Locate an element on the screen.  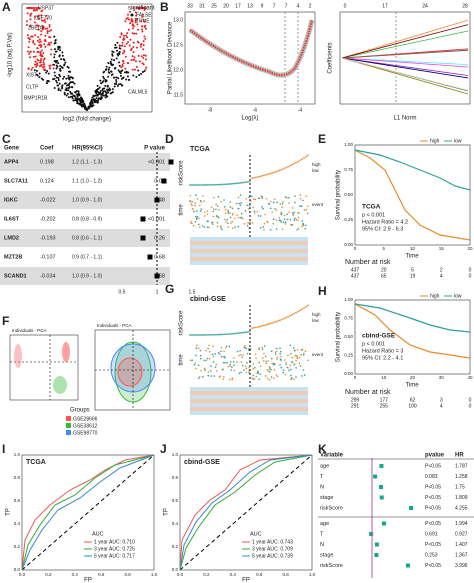
p-value: P<0.05 is located at coordinates (433, 524).